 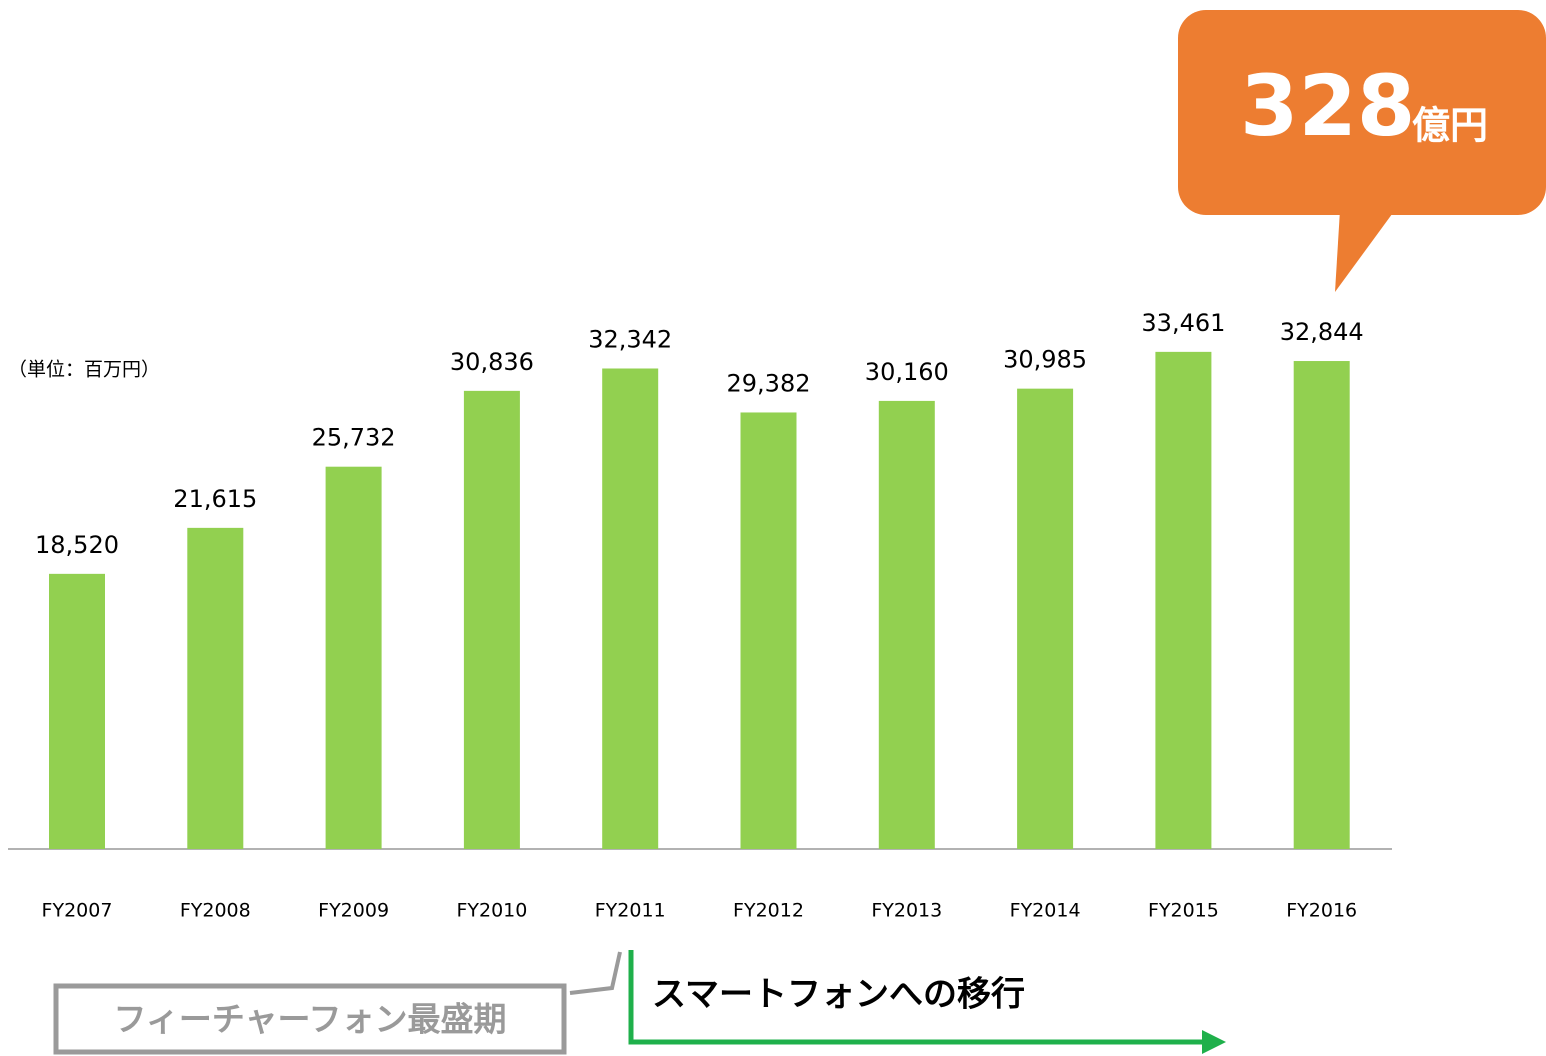 I want to click on callout-tail, so click(x=1365, y=251).